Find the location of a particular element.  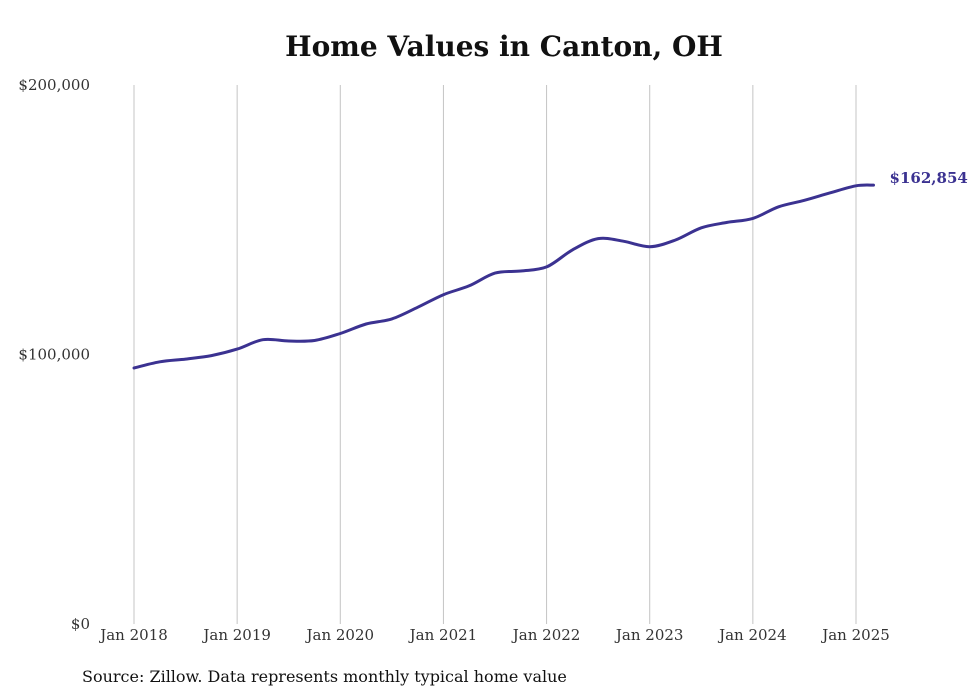

y-axis-ticks: $0 $100,000 $200,000 is located at coordinates (54, 354).